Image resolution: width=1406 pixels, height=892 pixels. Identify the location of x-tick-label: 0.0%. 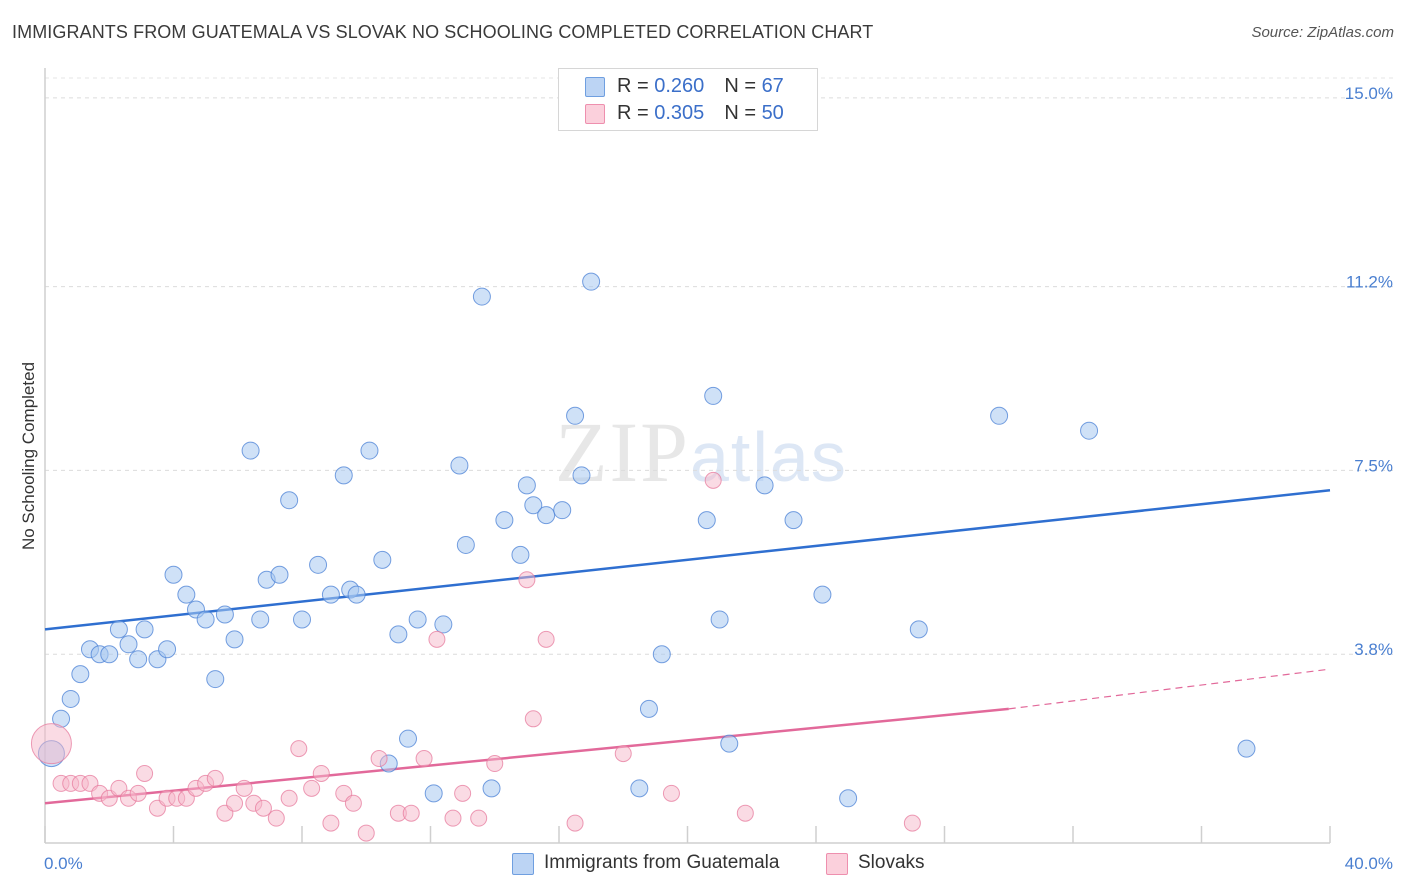
(63, 863).